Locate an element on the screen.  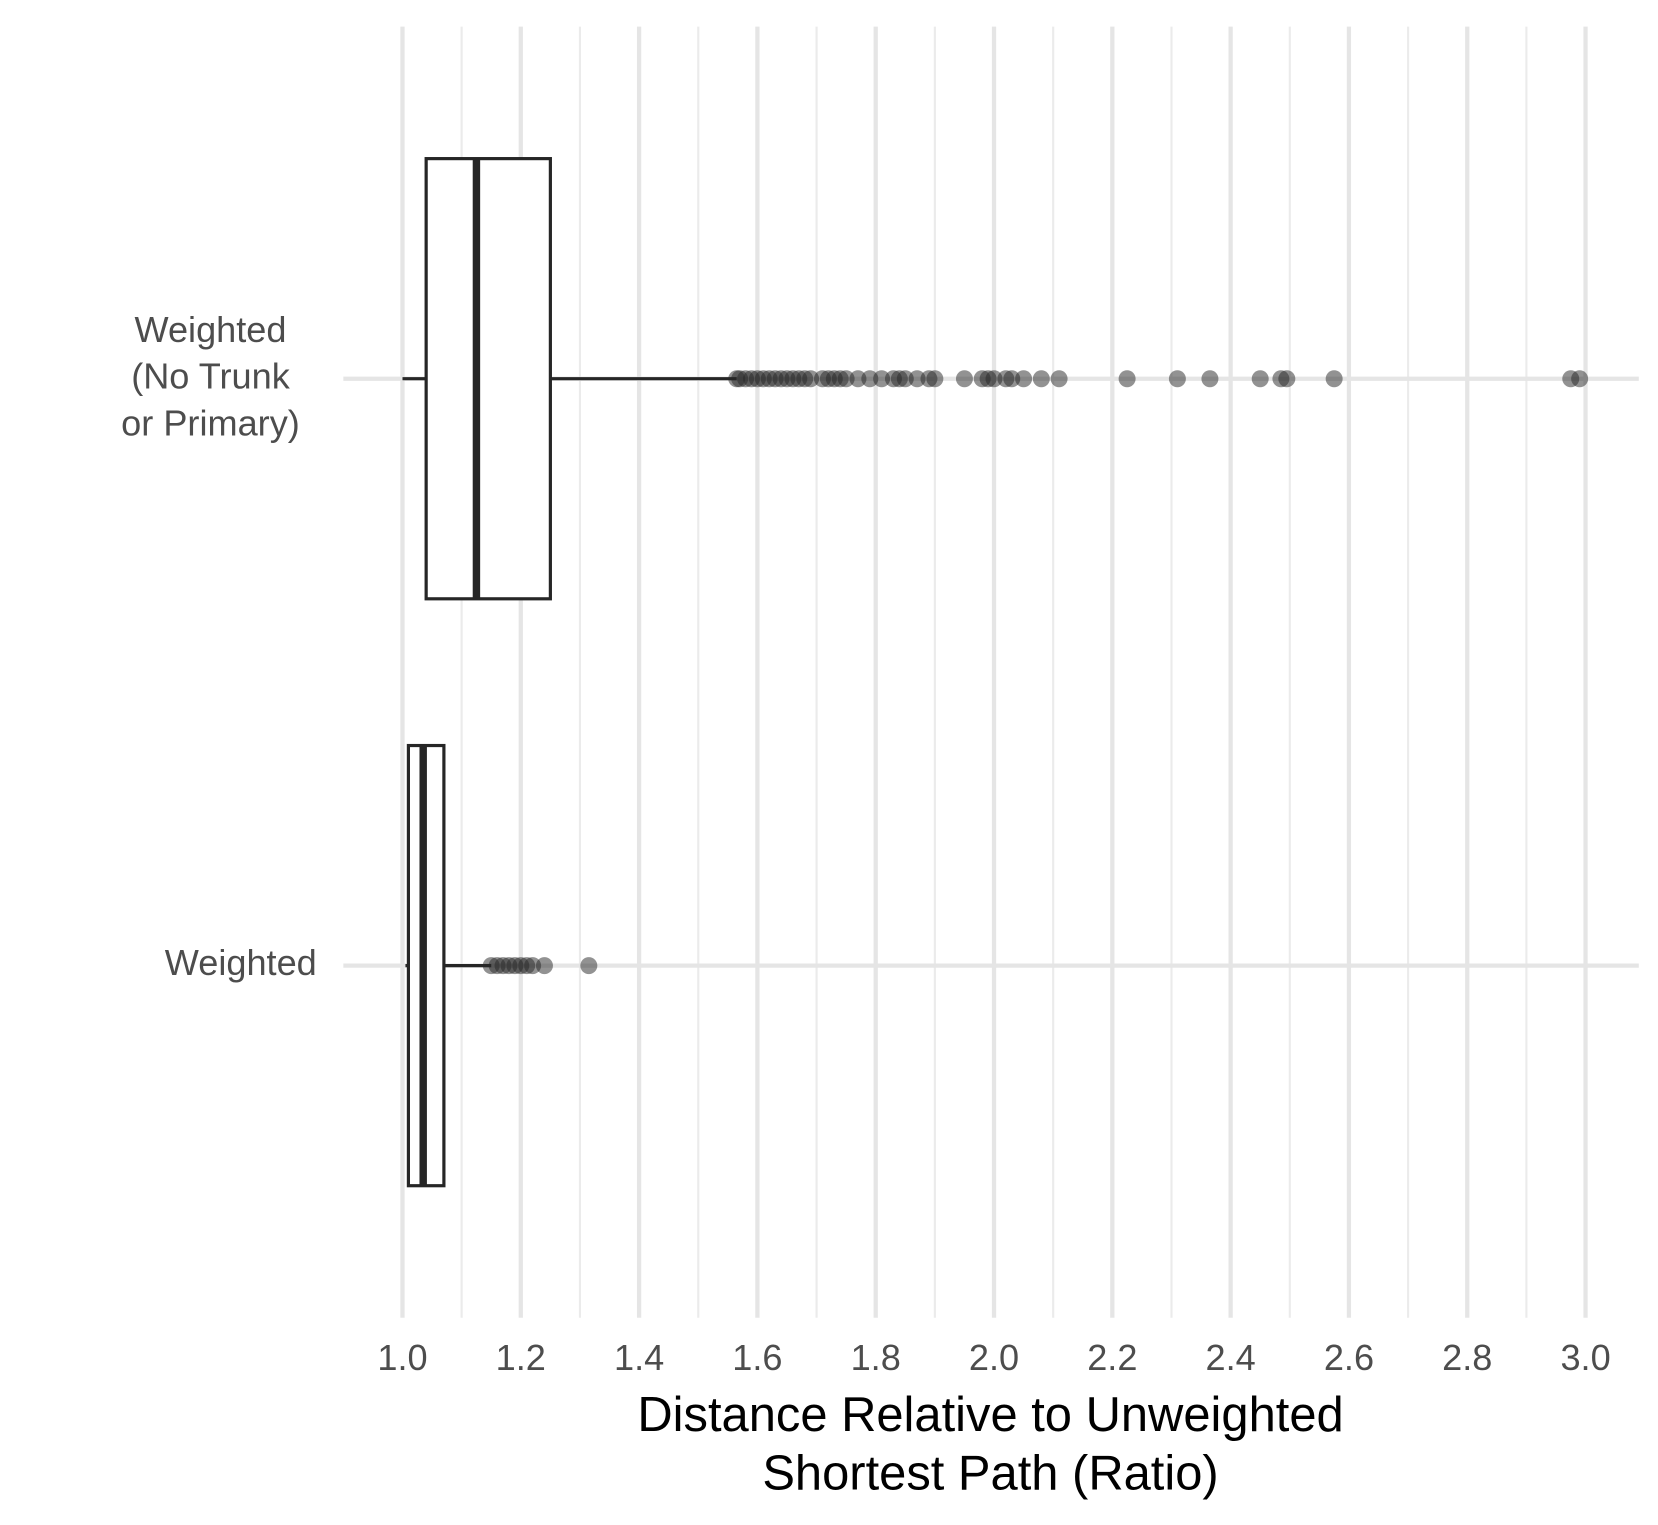
x-tick-label: 3.0 is located at coordinates (1585, 1357).